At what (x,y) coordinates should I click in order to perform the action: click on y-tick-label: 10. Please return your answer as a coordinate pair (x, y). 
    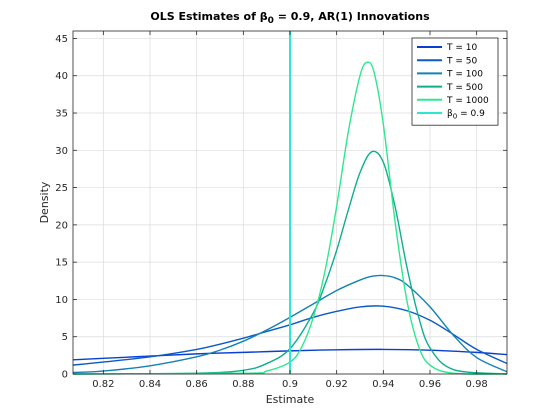
    Looking at the image, I should click on (61, 300).